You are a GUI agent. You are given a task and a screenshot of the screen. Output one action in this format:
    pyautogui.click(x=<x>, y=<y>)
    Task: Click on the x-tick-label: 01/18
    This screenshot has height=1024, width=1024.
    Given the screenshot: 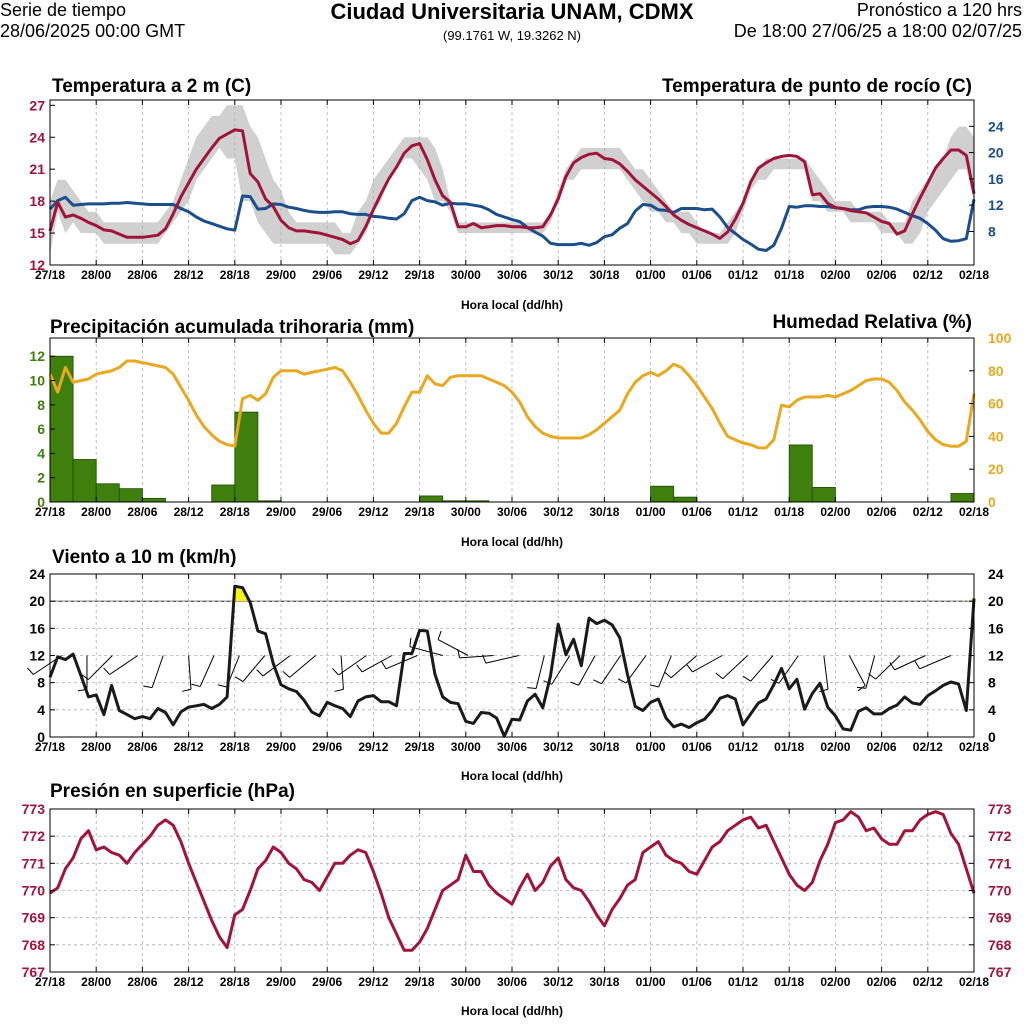 What is the action you would take?
    pyautogui.click(x=789, y=982)
    